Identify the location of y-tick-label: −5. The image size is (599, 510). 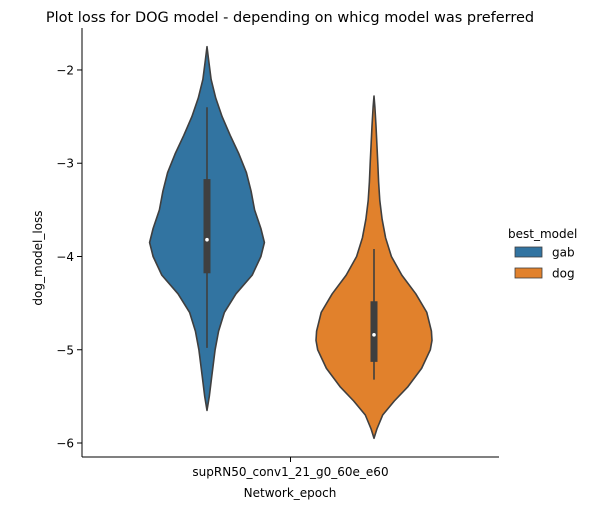
(65, 350).